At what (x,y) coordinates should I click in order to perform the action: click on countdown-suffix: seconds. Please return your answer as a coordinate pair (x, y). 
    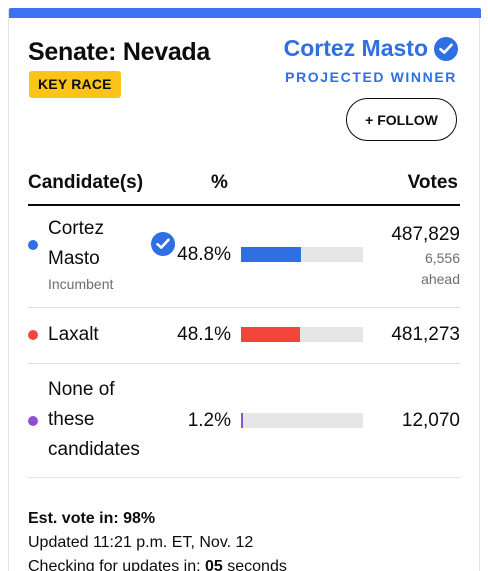
    Looking at the image, I should click on (254, 564).